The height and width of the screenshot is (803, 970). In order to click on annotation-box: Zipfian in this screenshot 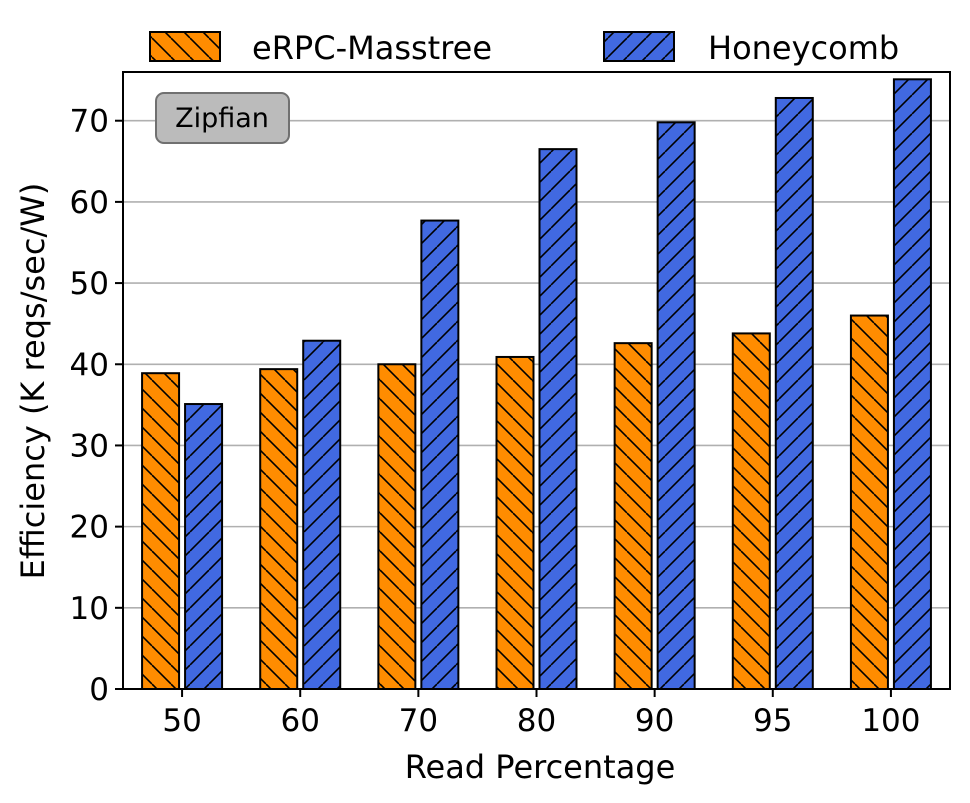, I will do `click(222, 118)`.